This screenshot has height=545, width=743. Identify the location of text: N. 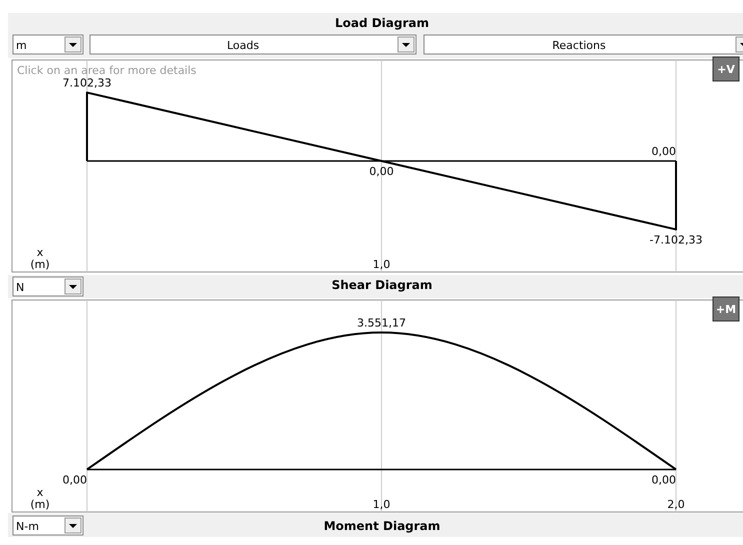
(20, 287).